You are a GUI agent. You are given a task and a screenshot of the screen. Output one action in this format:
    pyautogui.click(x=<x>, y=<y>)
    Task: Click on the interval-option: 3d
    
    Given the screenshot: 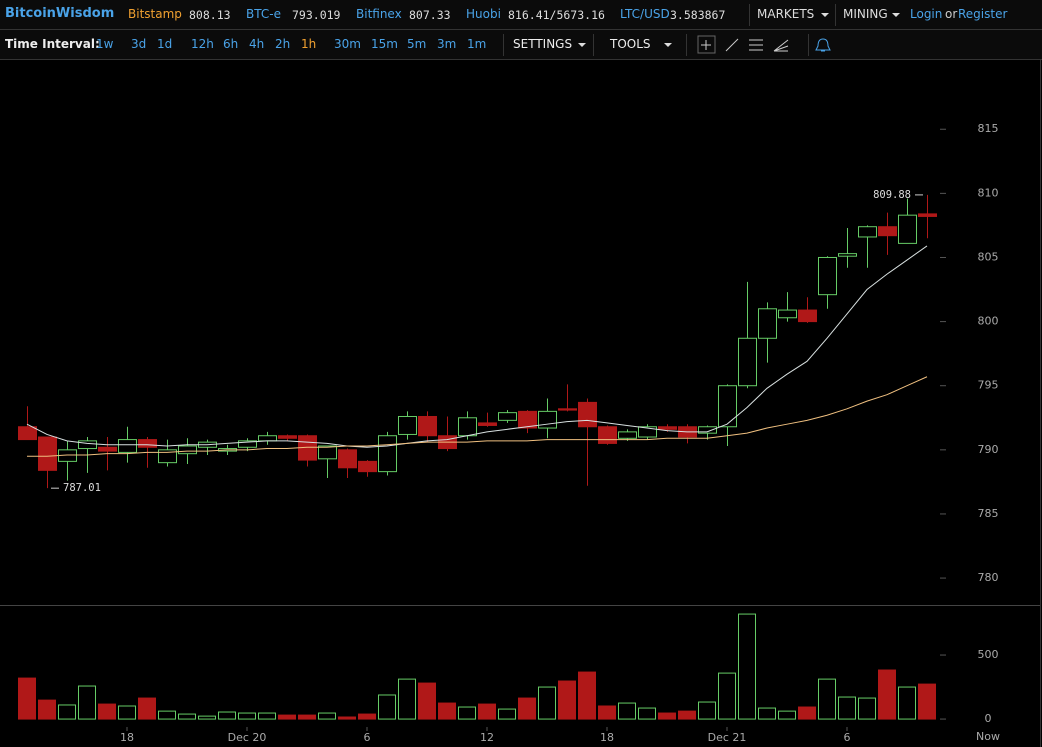 What is the action you would take?
    pyautogui.click(x=139, y=44)
    